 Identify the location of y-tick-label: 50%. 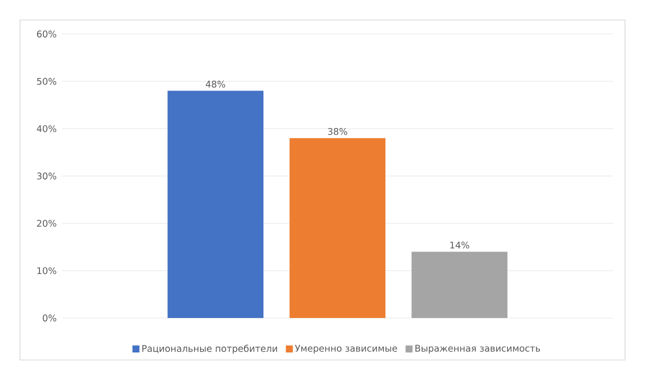
(46, 81).